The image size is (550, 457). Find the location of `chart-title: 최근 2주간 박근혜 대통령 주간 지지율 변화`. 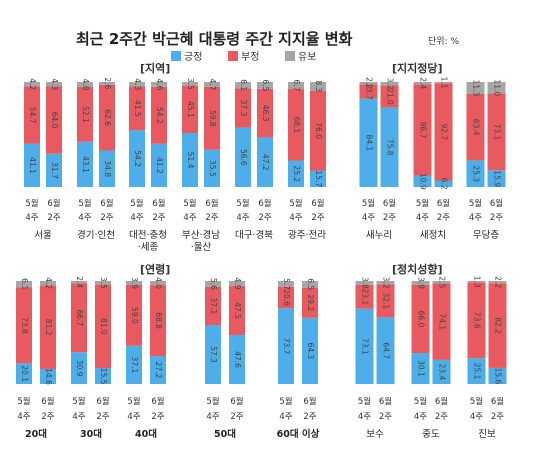

chart-title: 최근 2주간 박근혜 대통령 주간 지지율 변화 is located at coordinates (214, 39).